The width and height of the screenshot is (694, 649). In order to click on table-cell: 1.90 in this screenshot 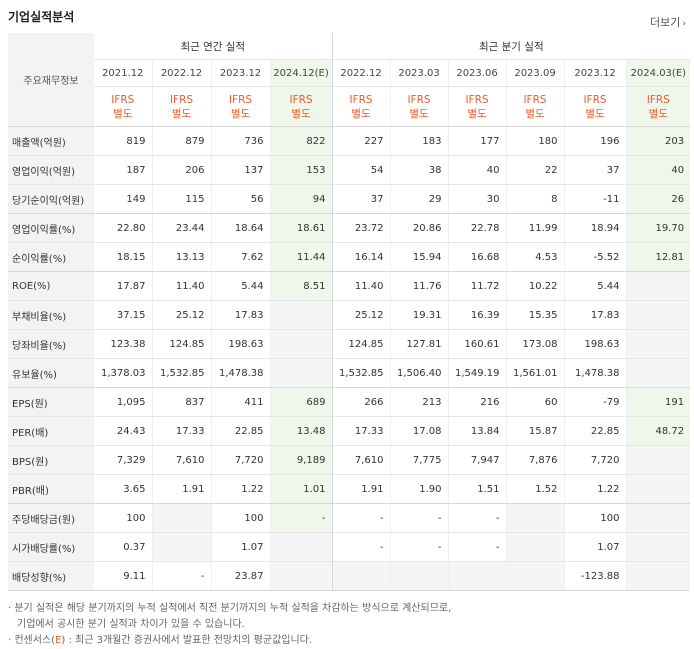, I will do `click(419, 489)`.